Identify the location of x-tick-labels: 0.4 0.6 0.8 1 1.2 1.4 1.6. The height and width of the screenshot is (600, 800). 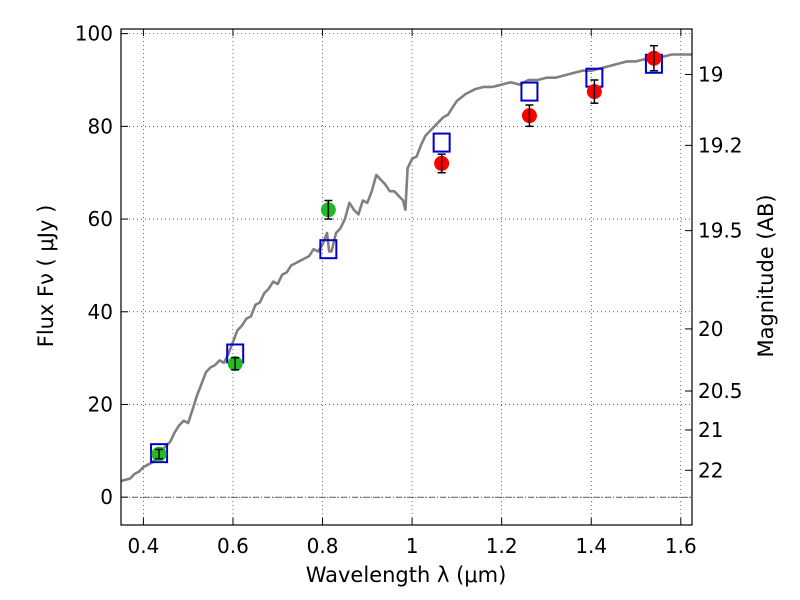
(411, 546).